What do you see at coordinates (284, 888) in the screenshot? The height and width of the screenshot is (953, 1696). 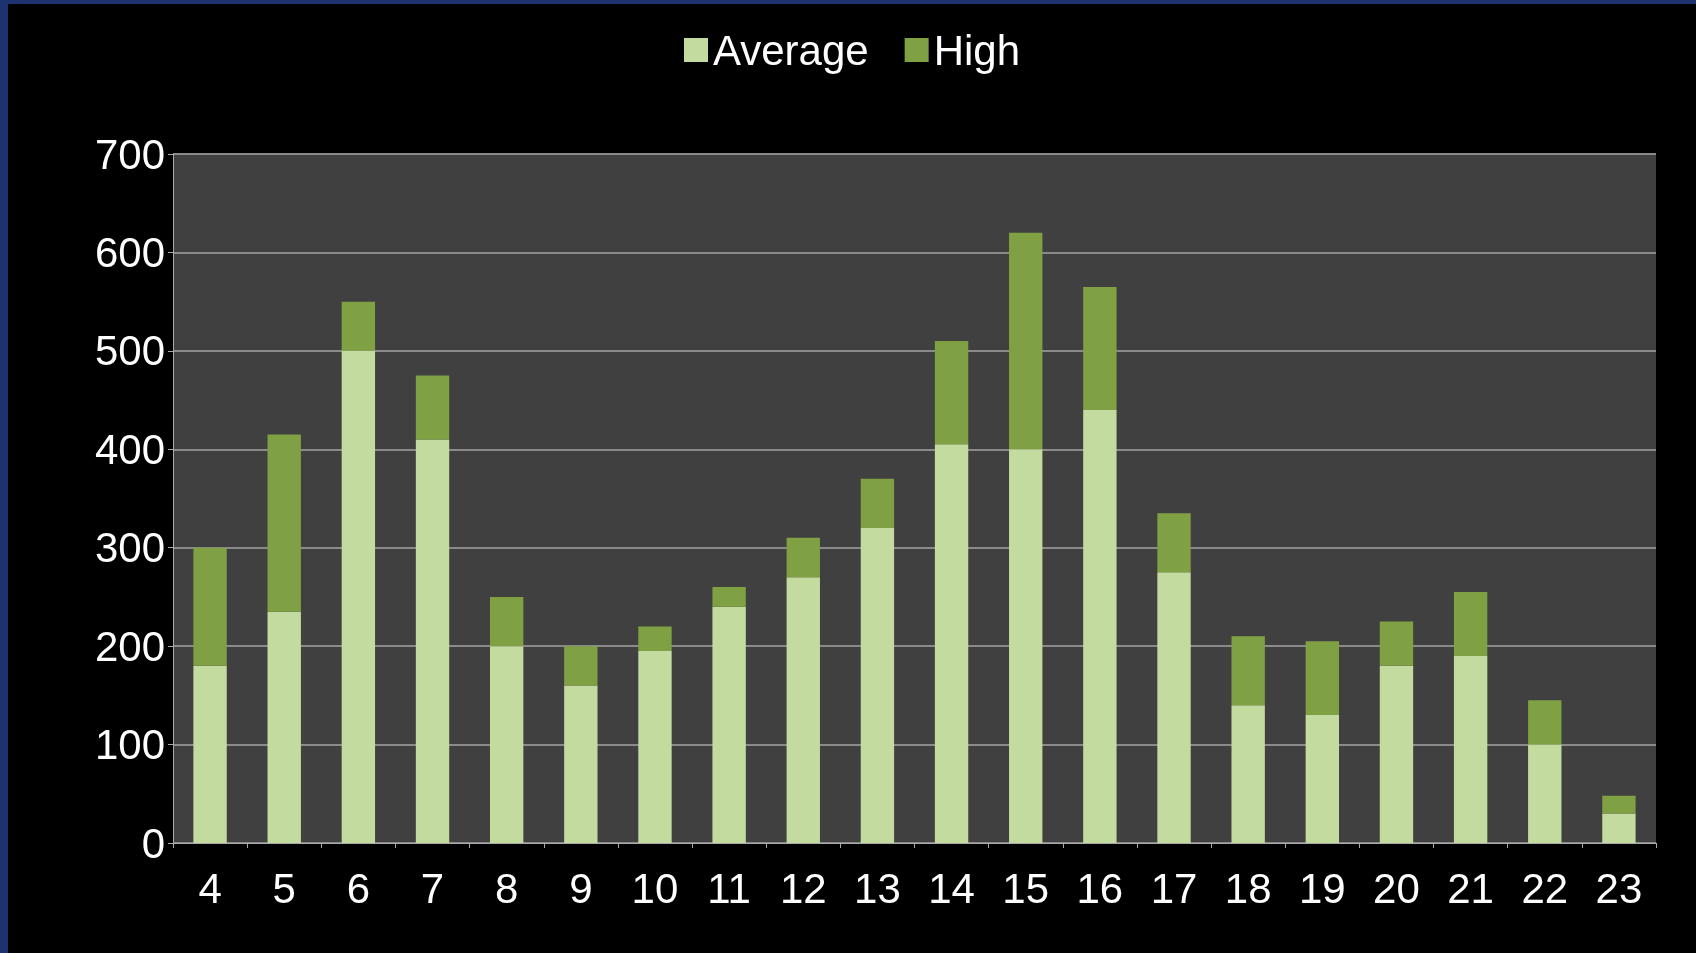 I see `x-tick-label: 5` at bounding box center [284, 888].